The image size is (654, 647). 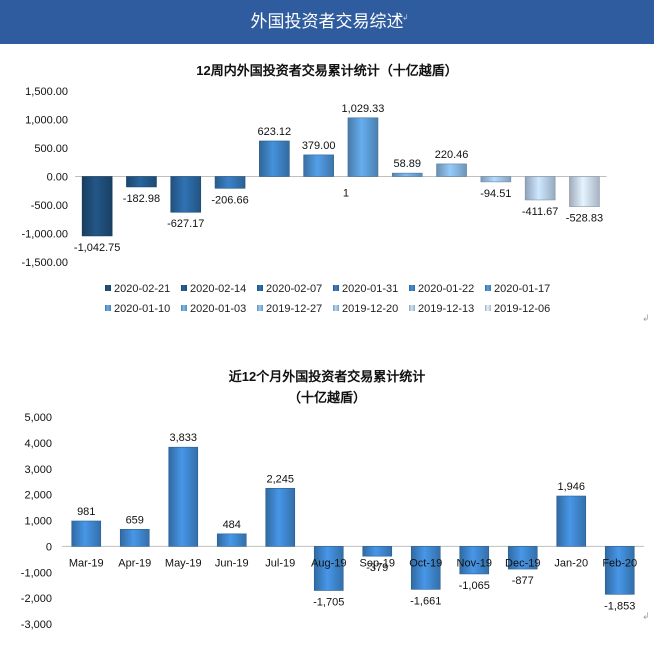 What do you see at coordinates (294, 289) in the screenshot?
I see `legend-label: 2020-02-07` at bounding box center [294, 289].